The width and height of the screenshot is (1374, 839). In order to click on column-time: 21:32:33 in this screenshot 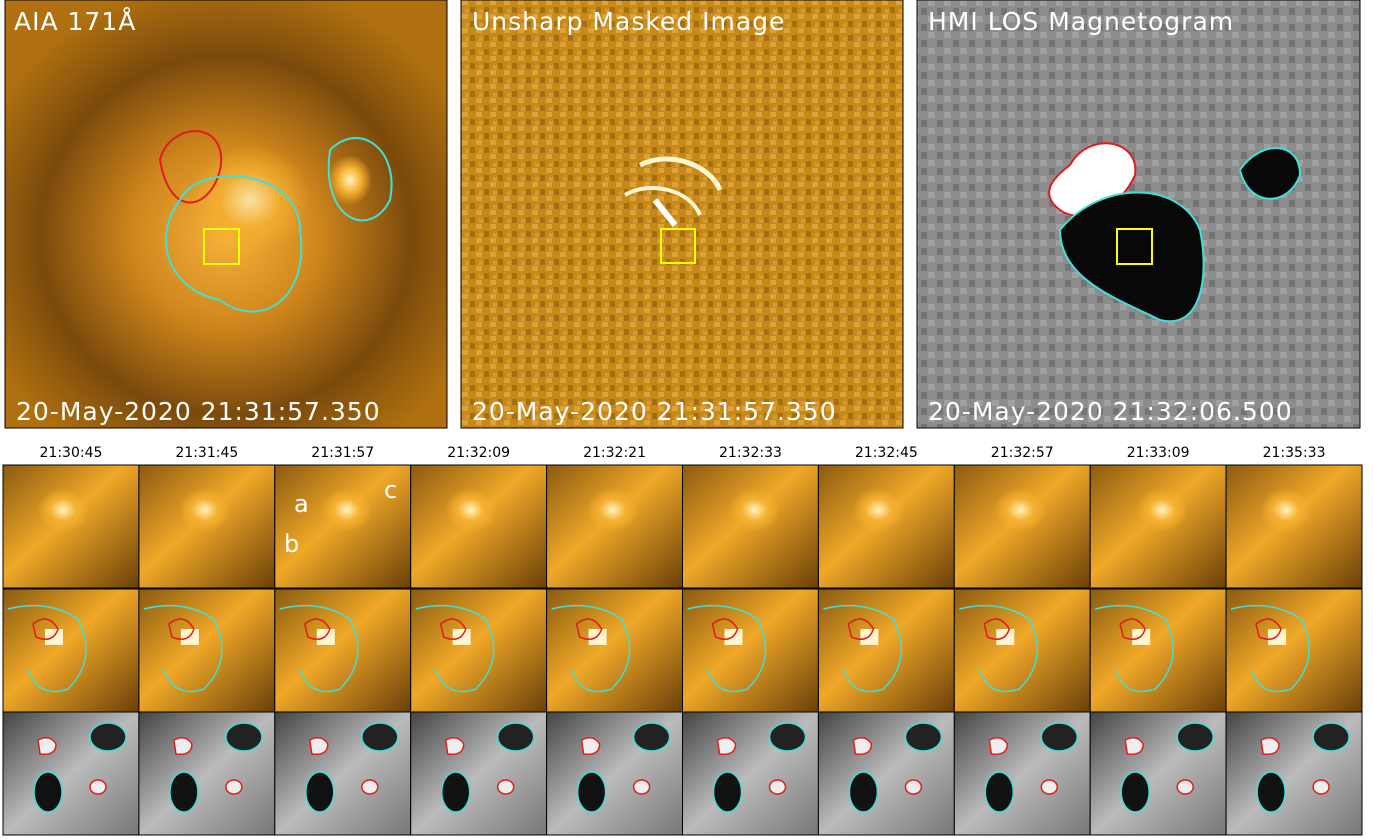, I will do `click(750, 453)`.